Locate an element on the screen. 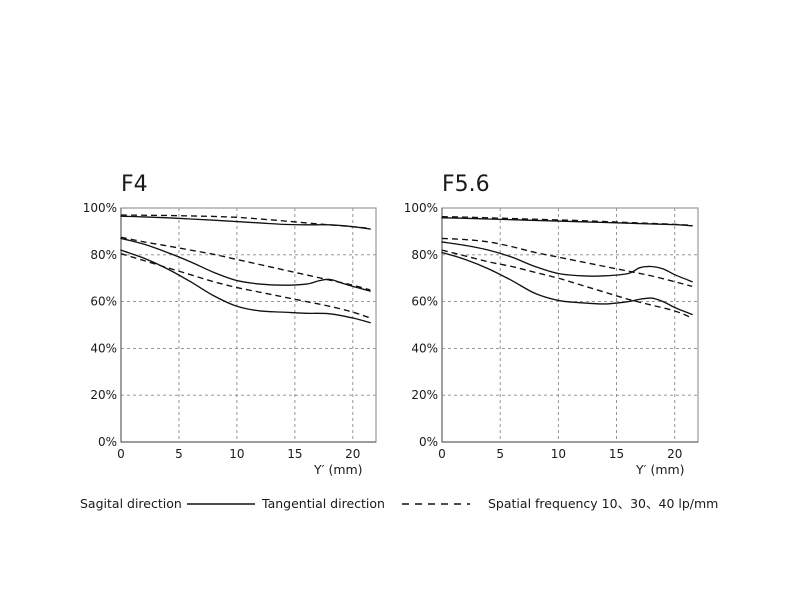 The height and width of the screenshot is (600, 800). legend-sagital-label: Sagital direction is located at coordinates (131, 503).